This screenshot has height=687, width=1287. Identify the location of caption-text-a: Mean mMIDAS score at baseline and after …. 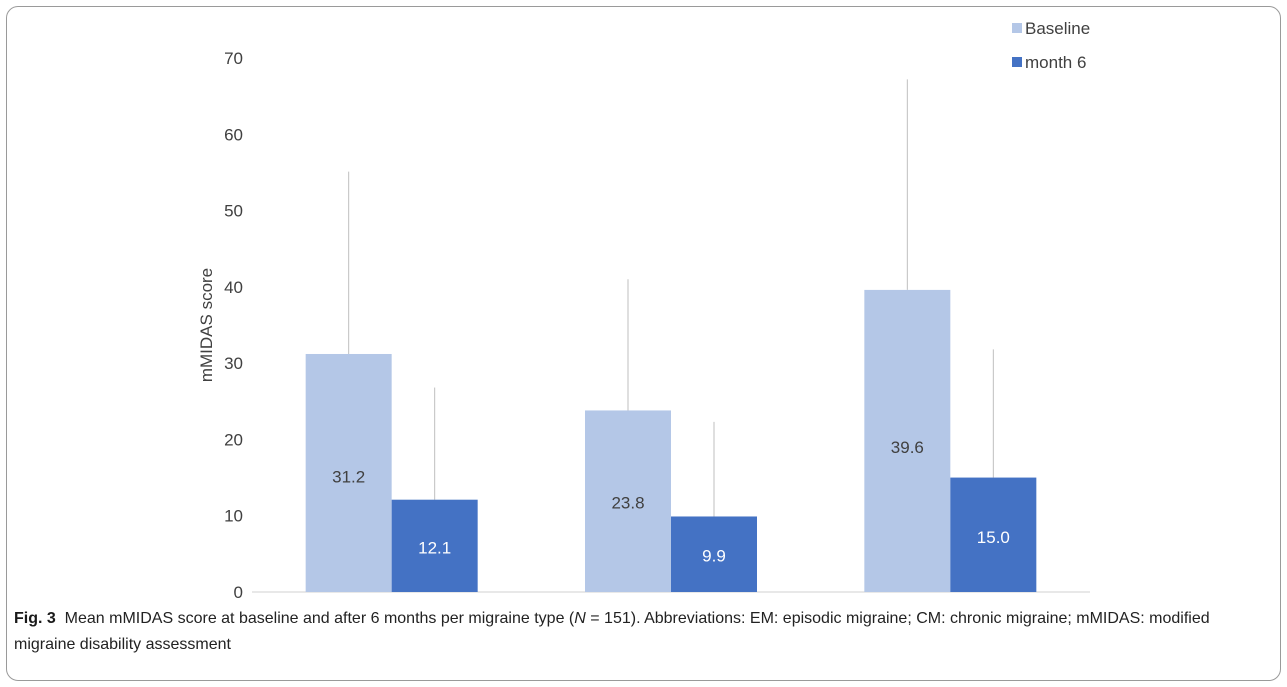
(319, 618).